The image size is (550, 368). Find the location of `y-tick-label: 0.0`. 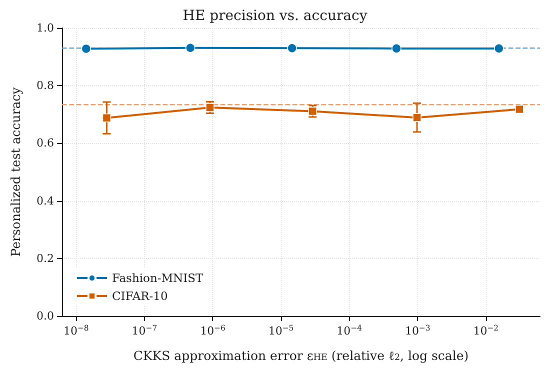

y-tick-label: 0.0 is located at coordinates (45, 316).